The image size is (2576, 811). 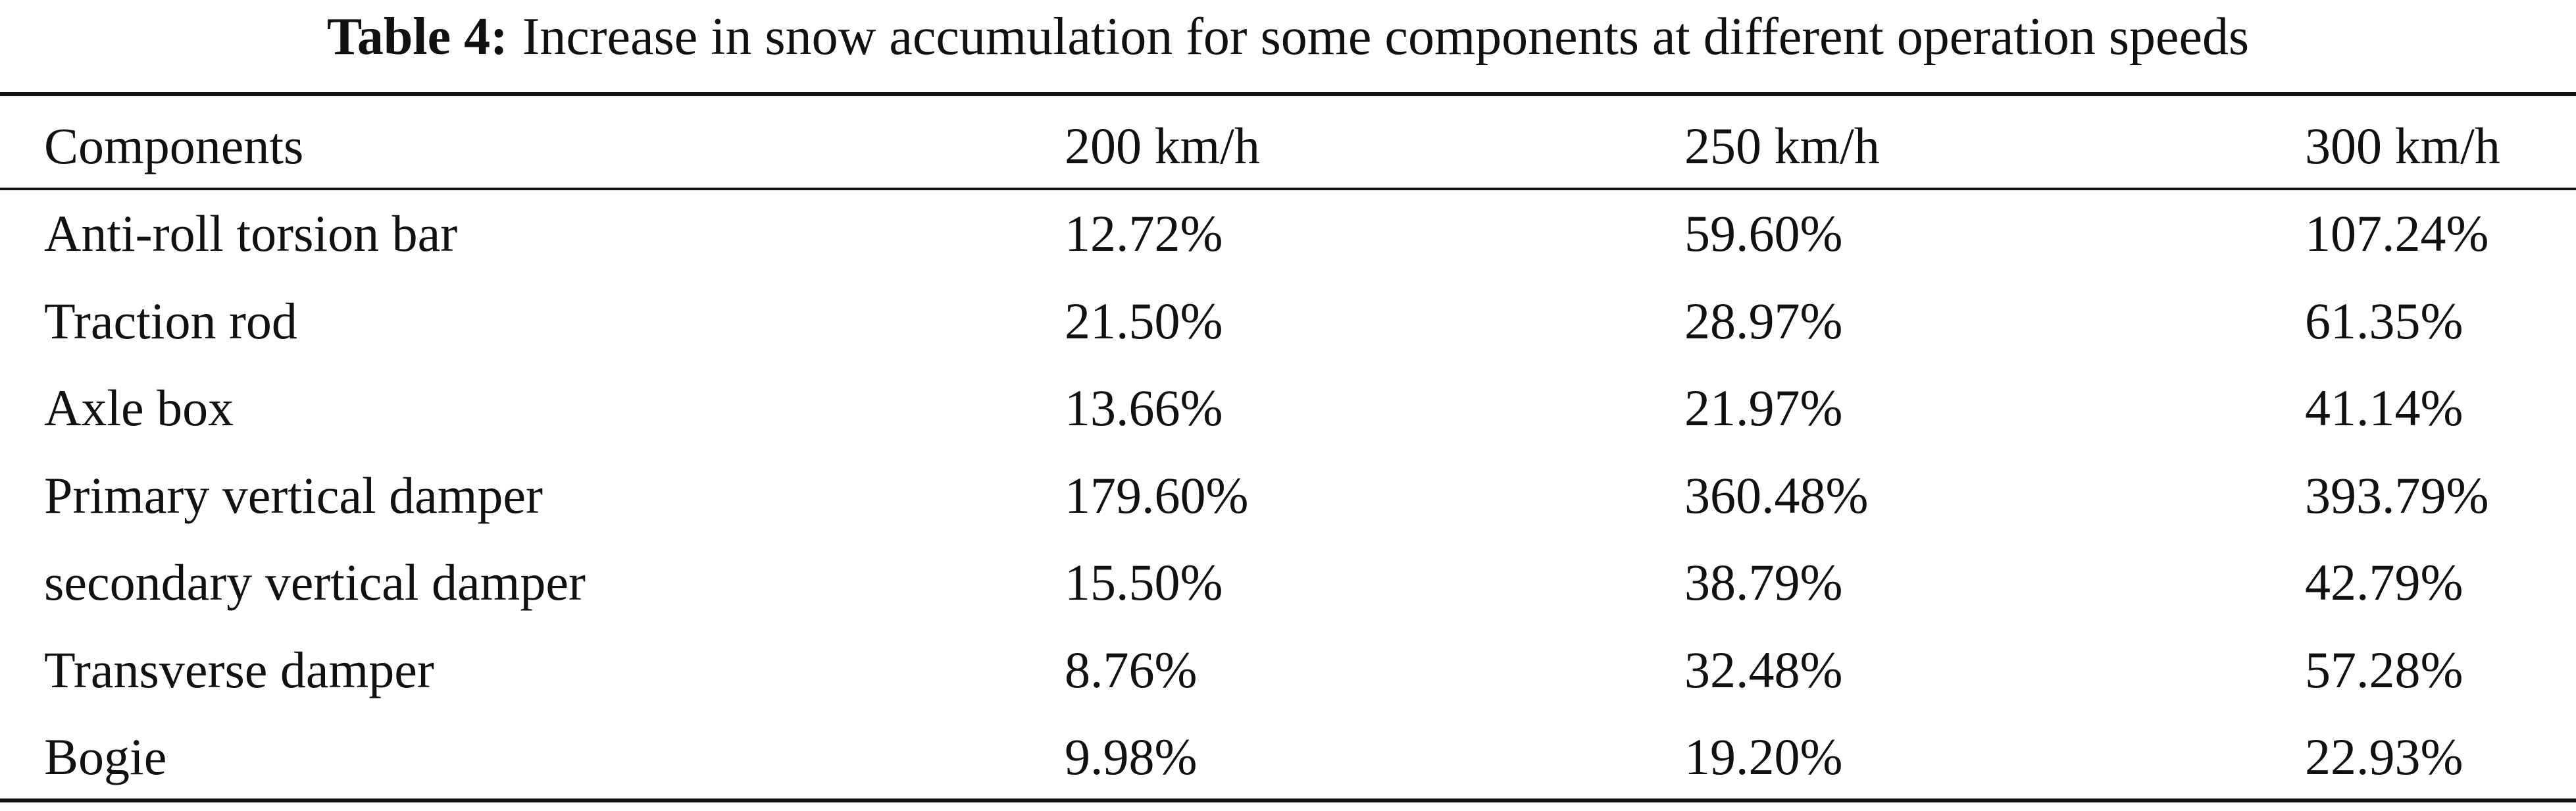 I want to click on header-rule, so click(x=1288, y=189).